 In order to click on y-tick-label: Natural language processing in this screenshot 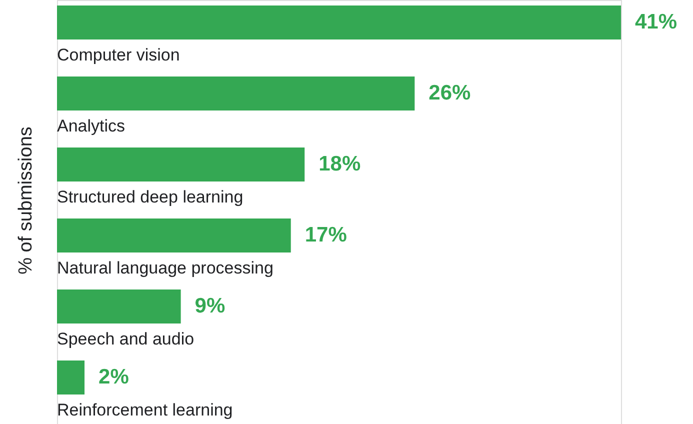, I will do `click(165, 268)`.